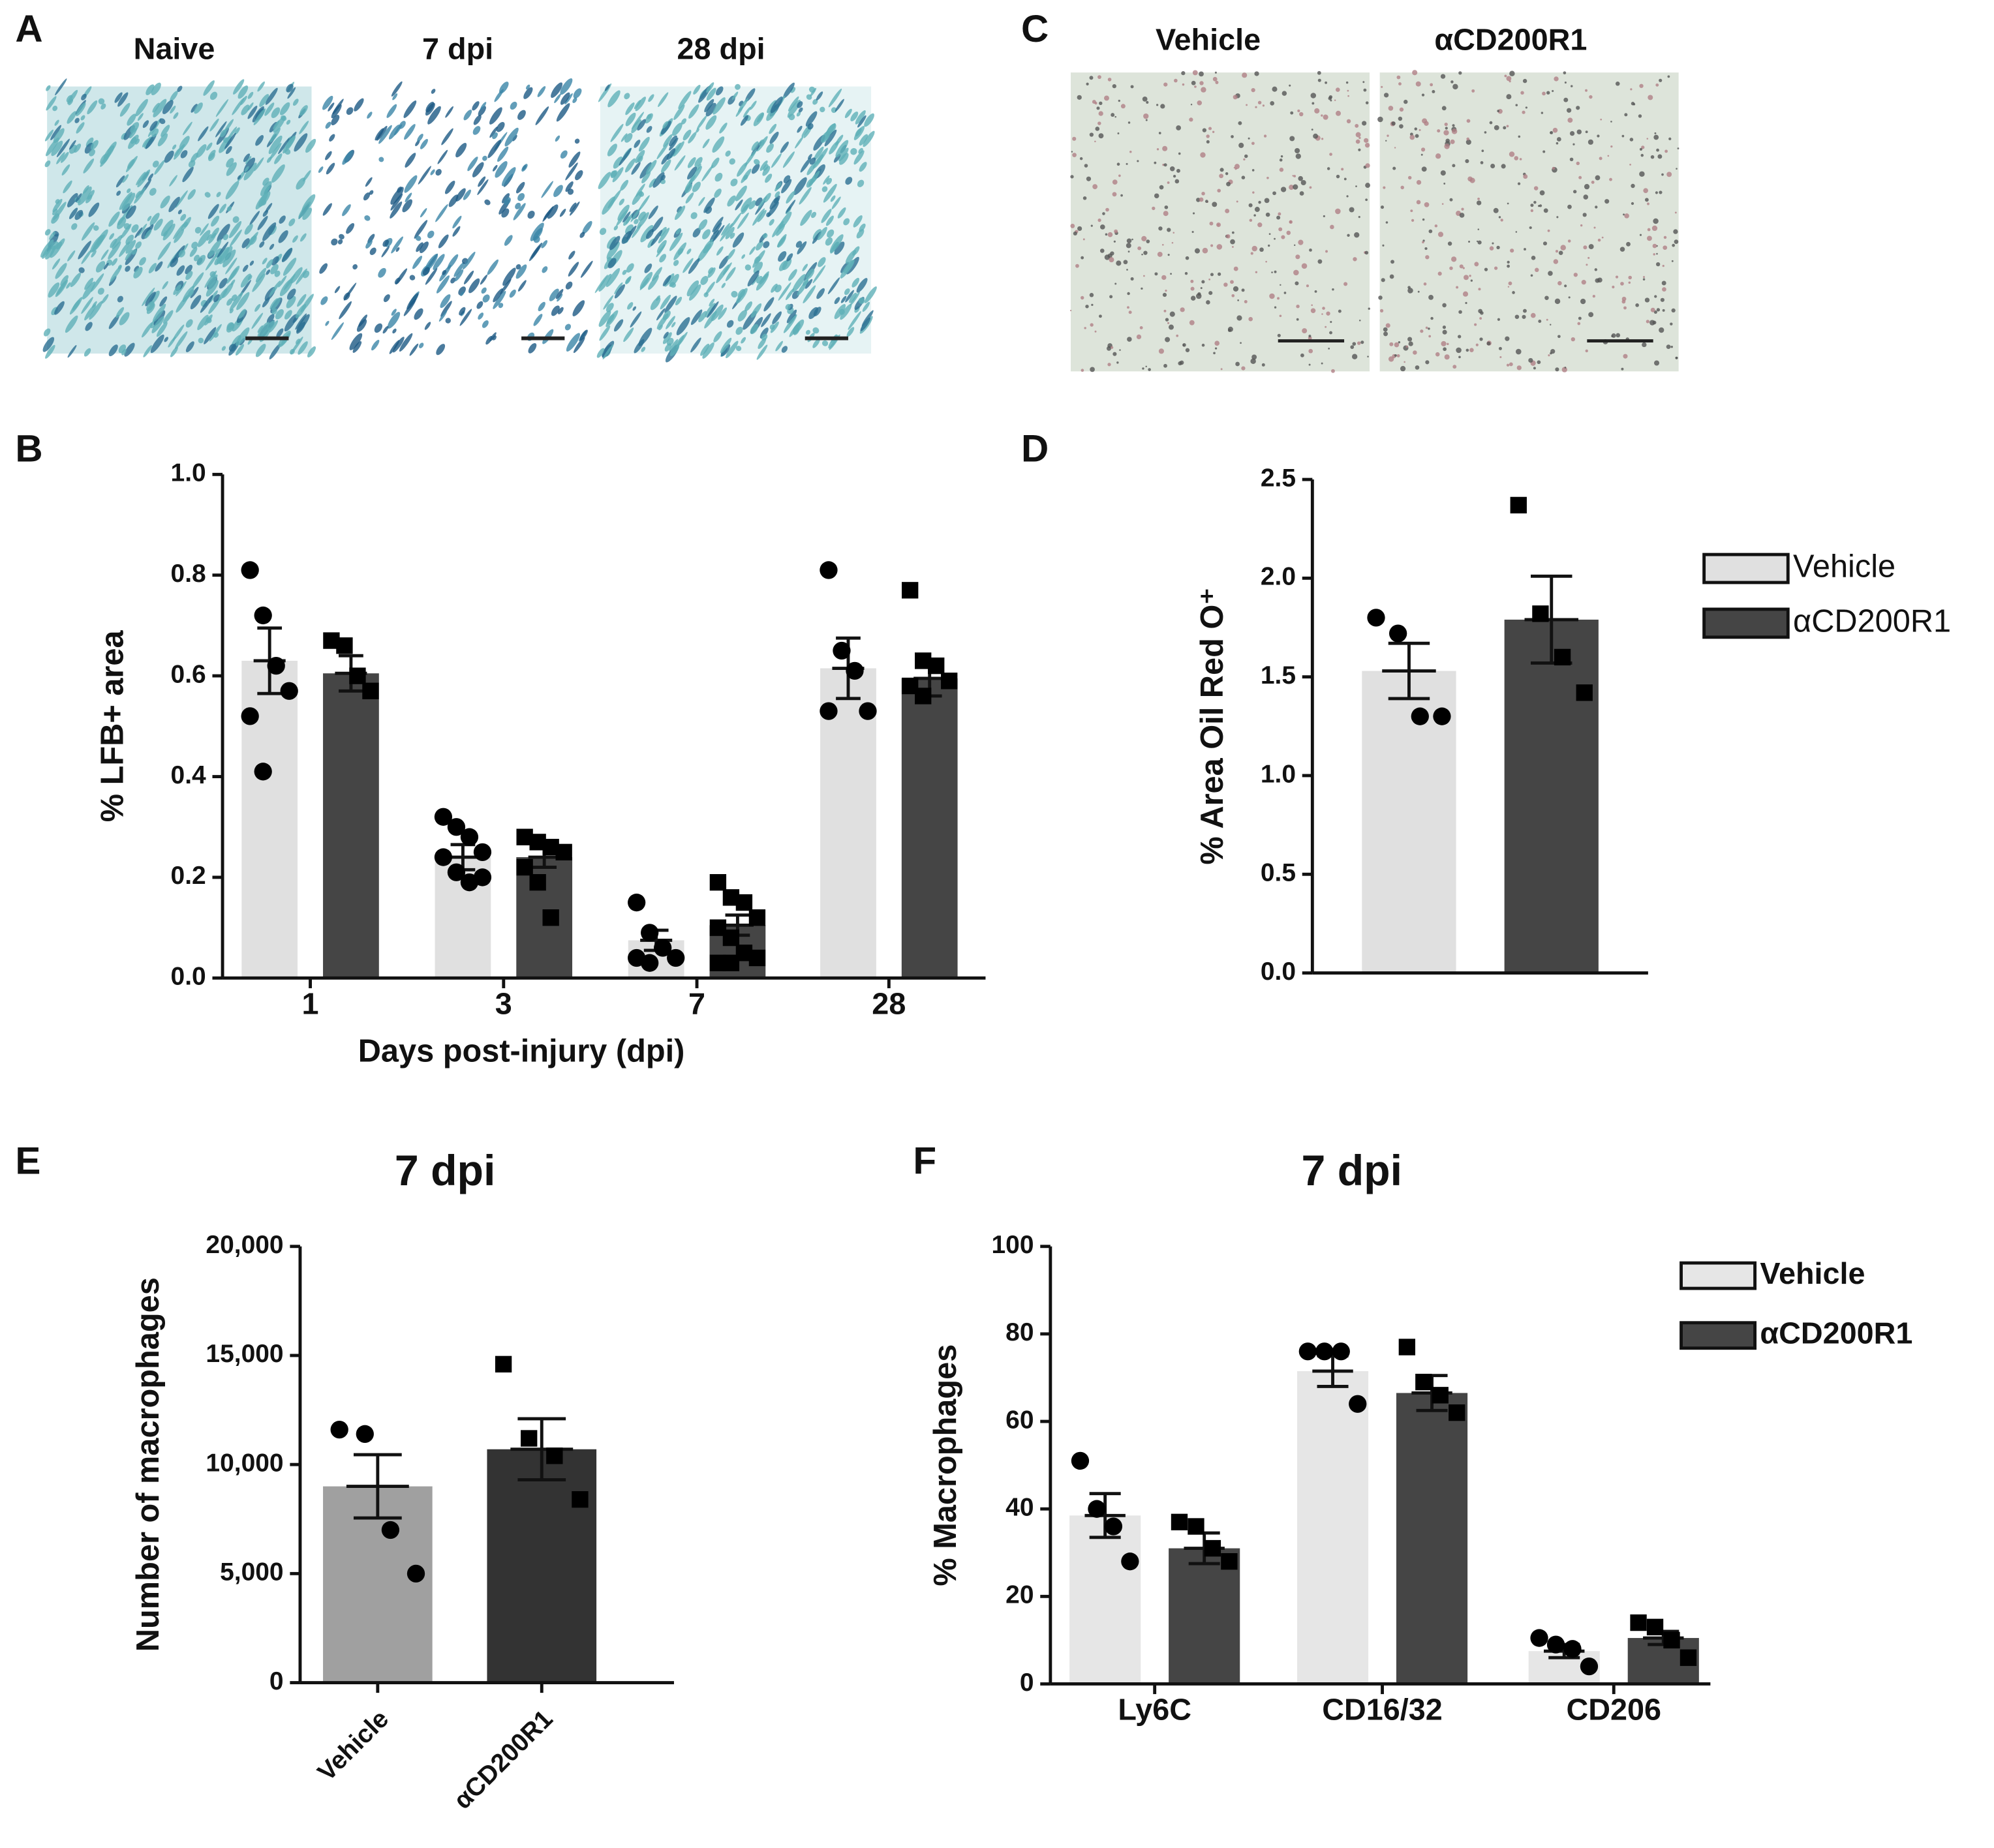 The image size is (1994, 1848). Describe the element at coordinates (1352, 1171) in the screenshot. I see `chart-title: 7 dpi` at that location.